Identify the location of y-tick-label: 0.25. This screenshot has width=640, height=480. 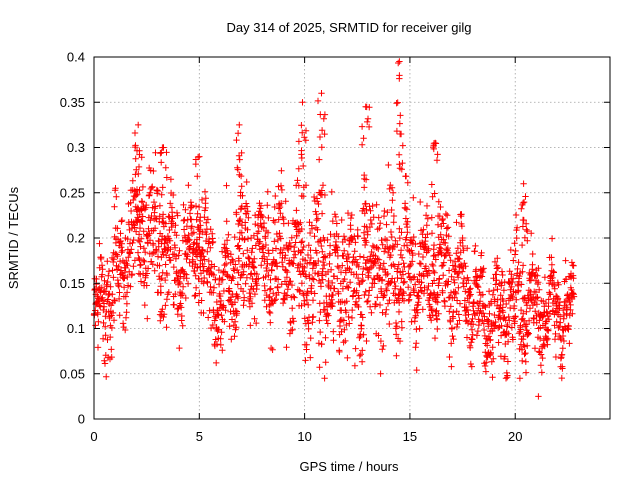
(72, 192).